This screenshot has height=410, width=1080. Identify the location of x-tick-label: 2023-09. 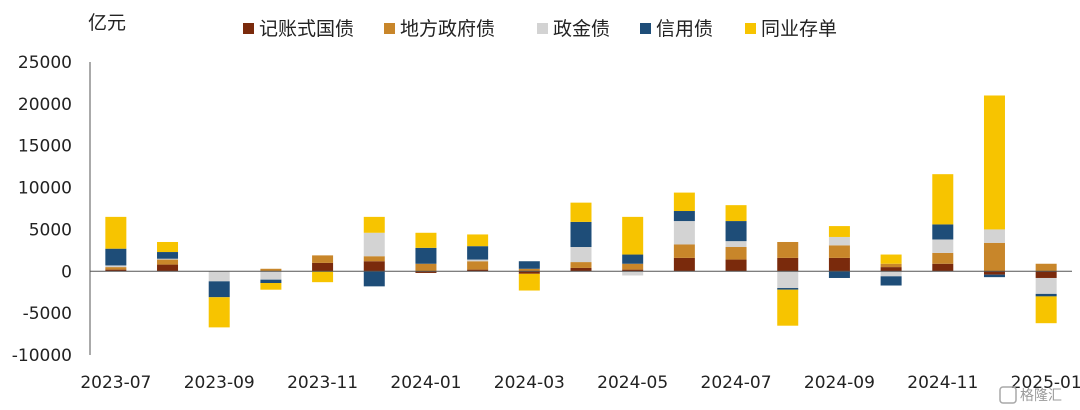
(219, 383).